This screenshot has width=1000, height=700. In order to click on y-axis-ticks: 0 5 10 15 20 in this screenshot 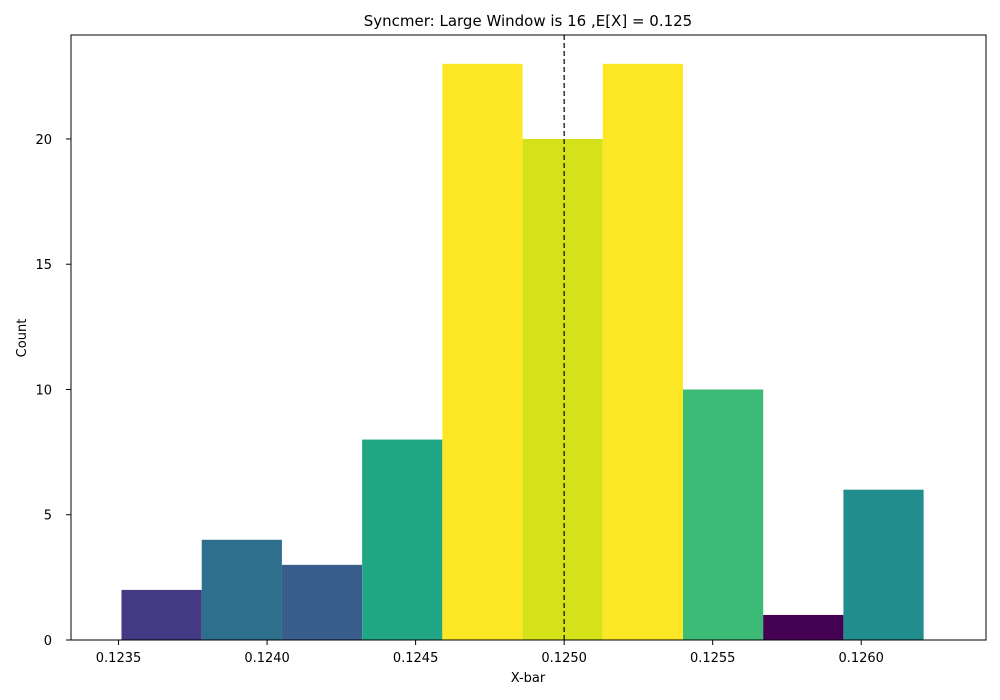, I will do `click(53, 391)`.